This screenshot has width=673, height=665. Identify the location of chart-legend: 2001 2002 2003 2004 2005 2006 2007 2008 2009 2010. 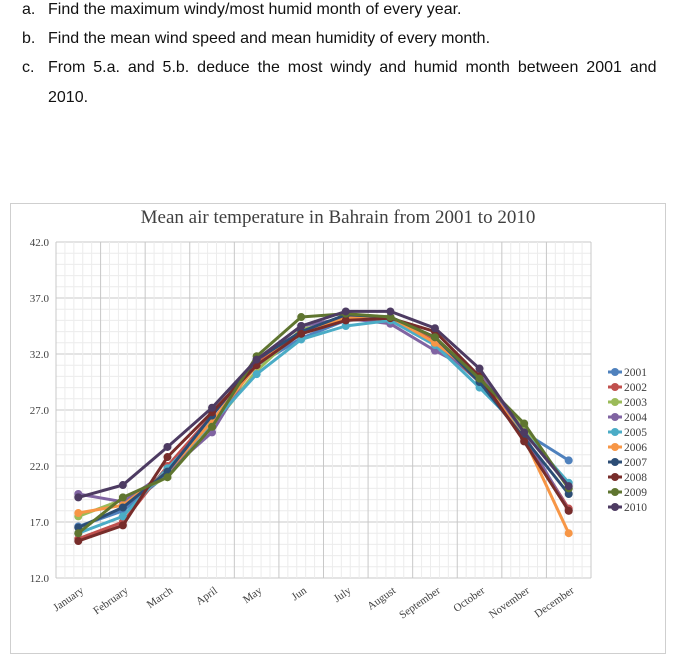
(627, 440).